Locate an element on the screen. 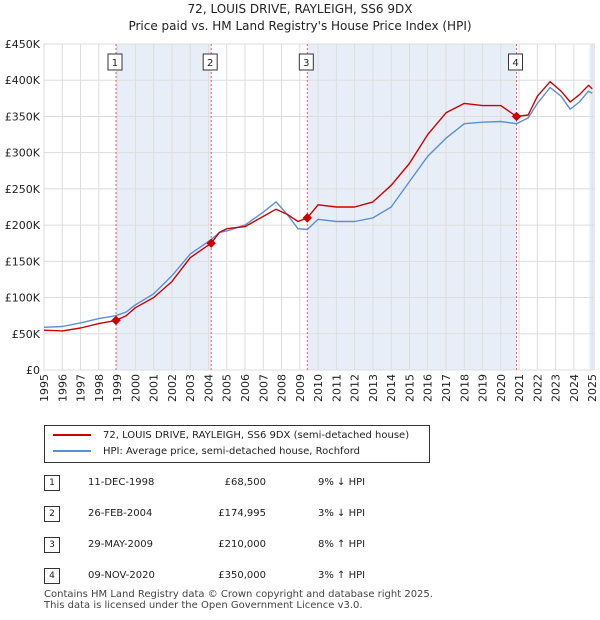  y-tick-label: £100K is located at coordinates (23, 298).